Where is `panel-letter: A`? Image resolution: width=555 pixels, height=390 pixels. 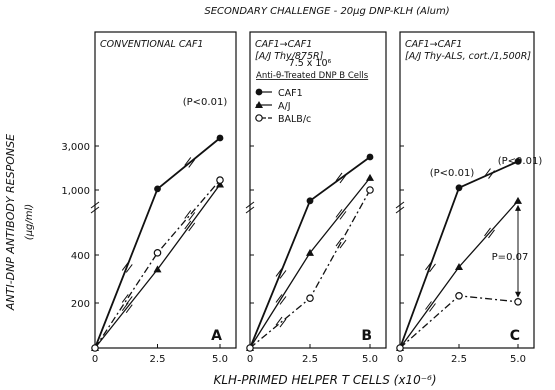
panel-letter: A is located at coordinates (216, 336).